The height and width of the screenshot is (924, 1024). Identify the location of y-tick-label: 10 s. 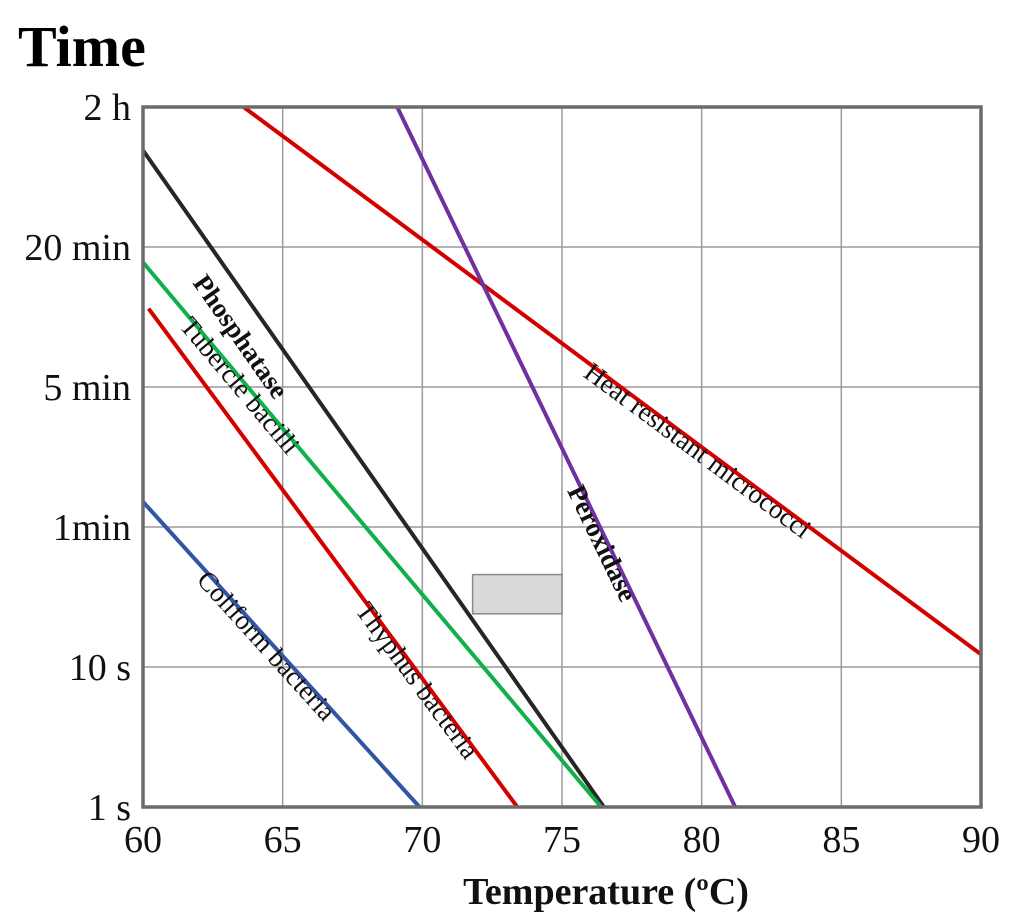
(100, 668).